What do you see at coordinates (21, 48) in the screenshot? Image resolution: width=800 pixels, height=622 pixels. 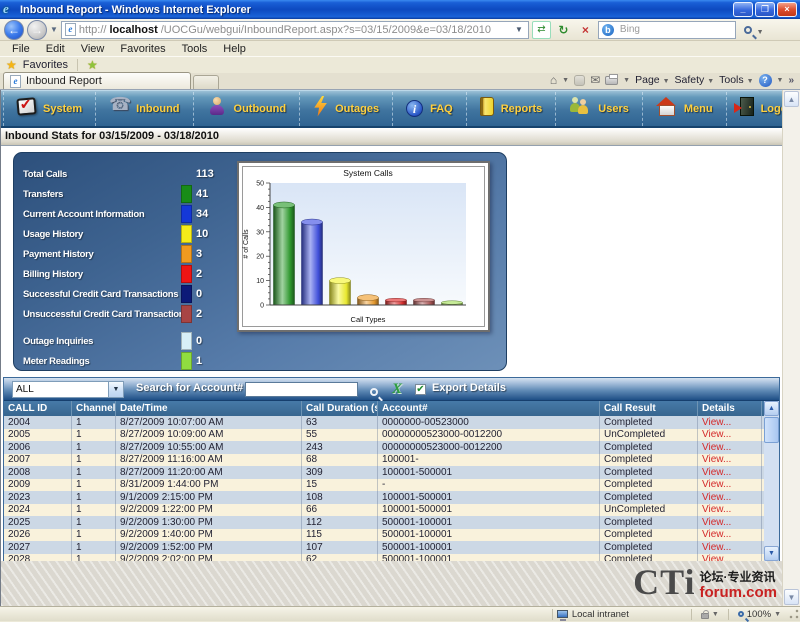 I see `menu-file: File` at bounding box center [21, 48].